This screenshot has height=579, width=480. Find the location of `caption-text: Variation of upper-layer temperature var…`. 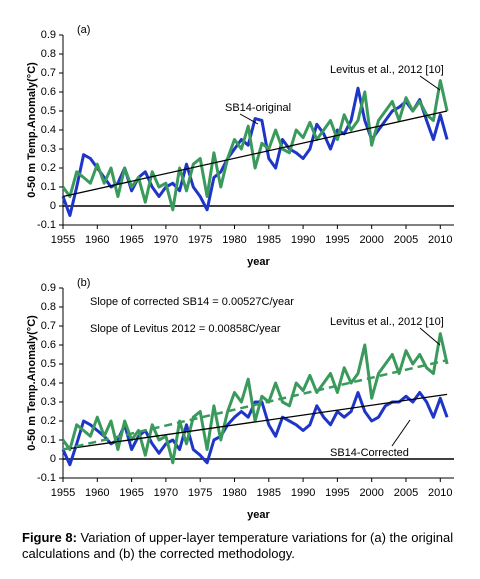

caption-text: Variation of upper-layer temperature var… is located at coordinates (238, 545).